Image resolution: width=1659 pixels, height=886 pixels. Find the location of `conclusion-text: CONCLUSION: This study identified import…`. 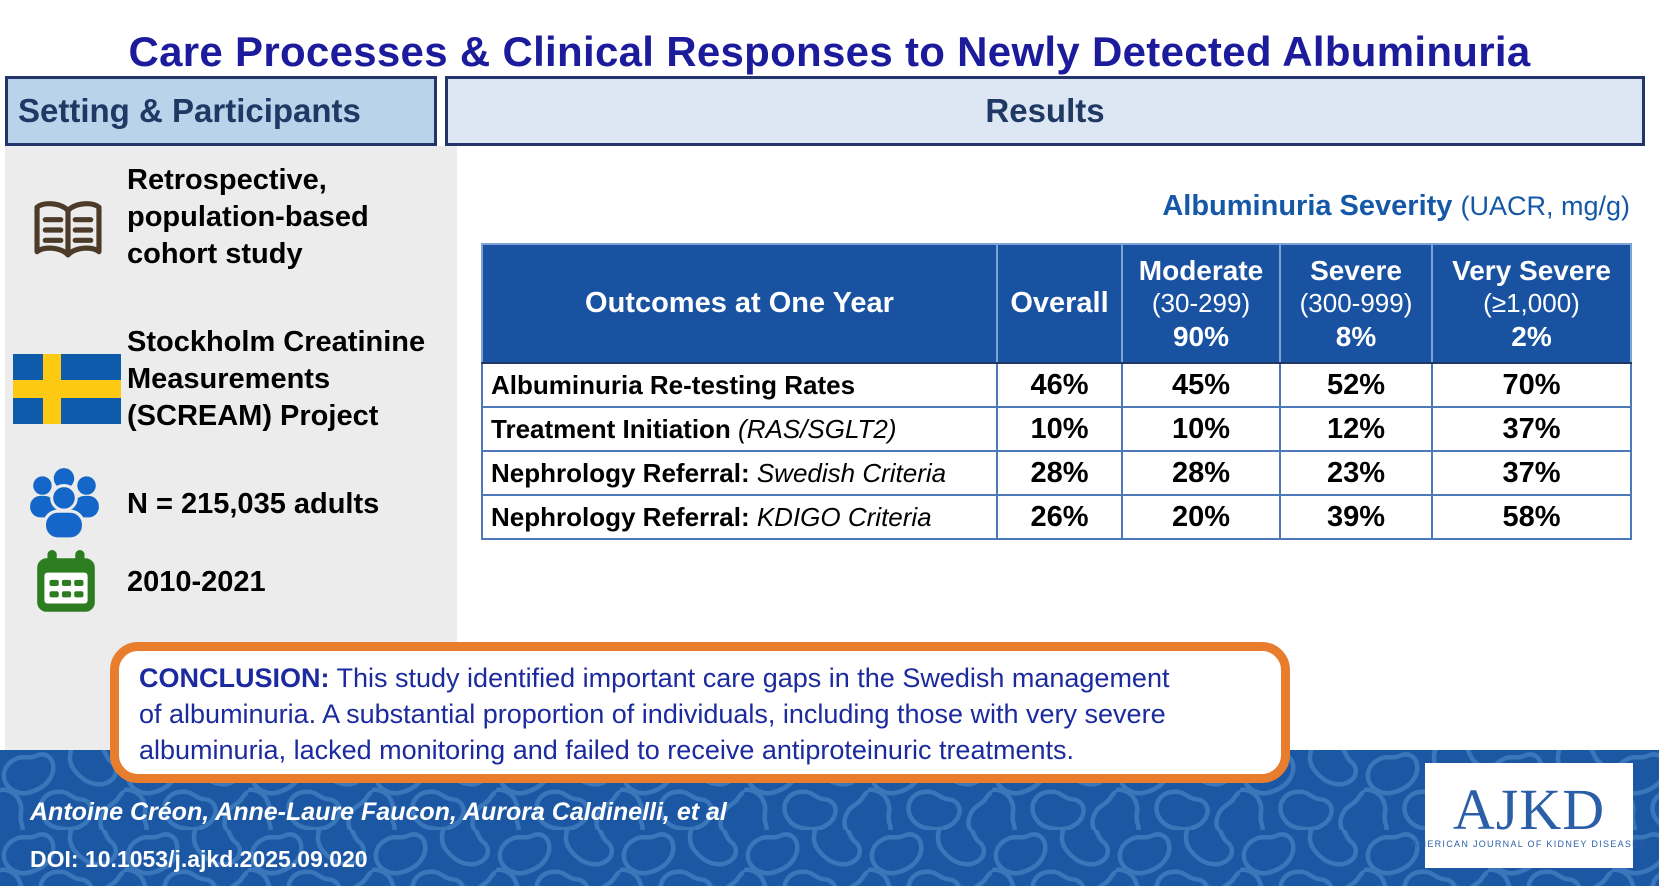

conclusion-text: CONCLUSION: This study identified import… is located at coordinates (700, 714).